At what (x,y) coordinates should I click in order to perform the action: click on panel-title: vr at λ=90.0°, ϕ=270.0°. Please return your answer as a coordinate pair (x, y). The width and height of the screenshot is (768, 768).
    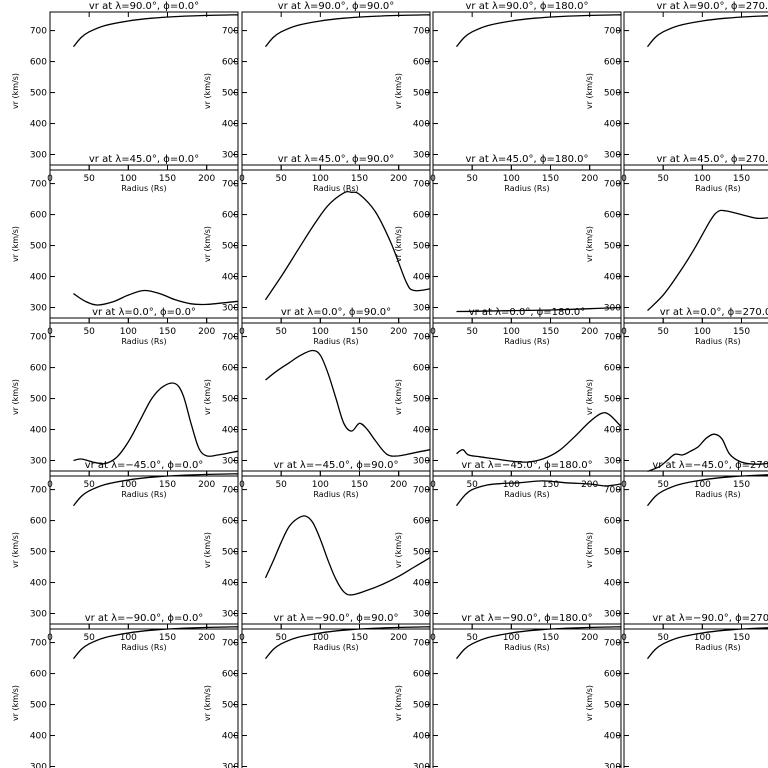
    Looking at the image, I should click on (712, 6).